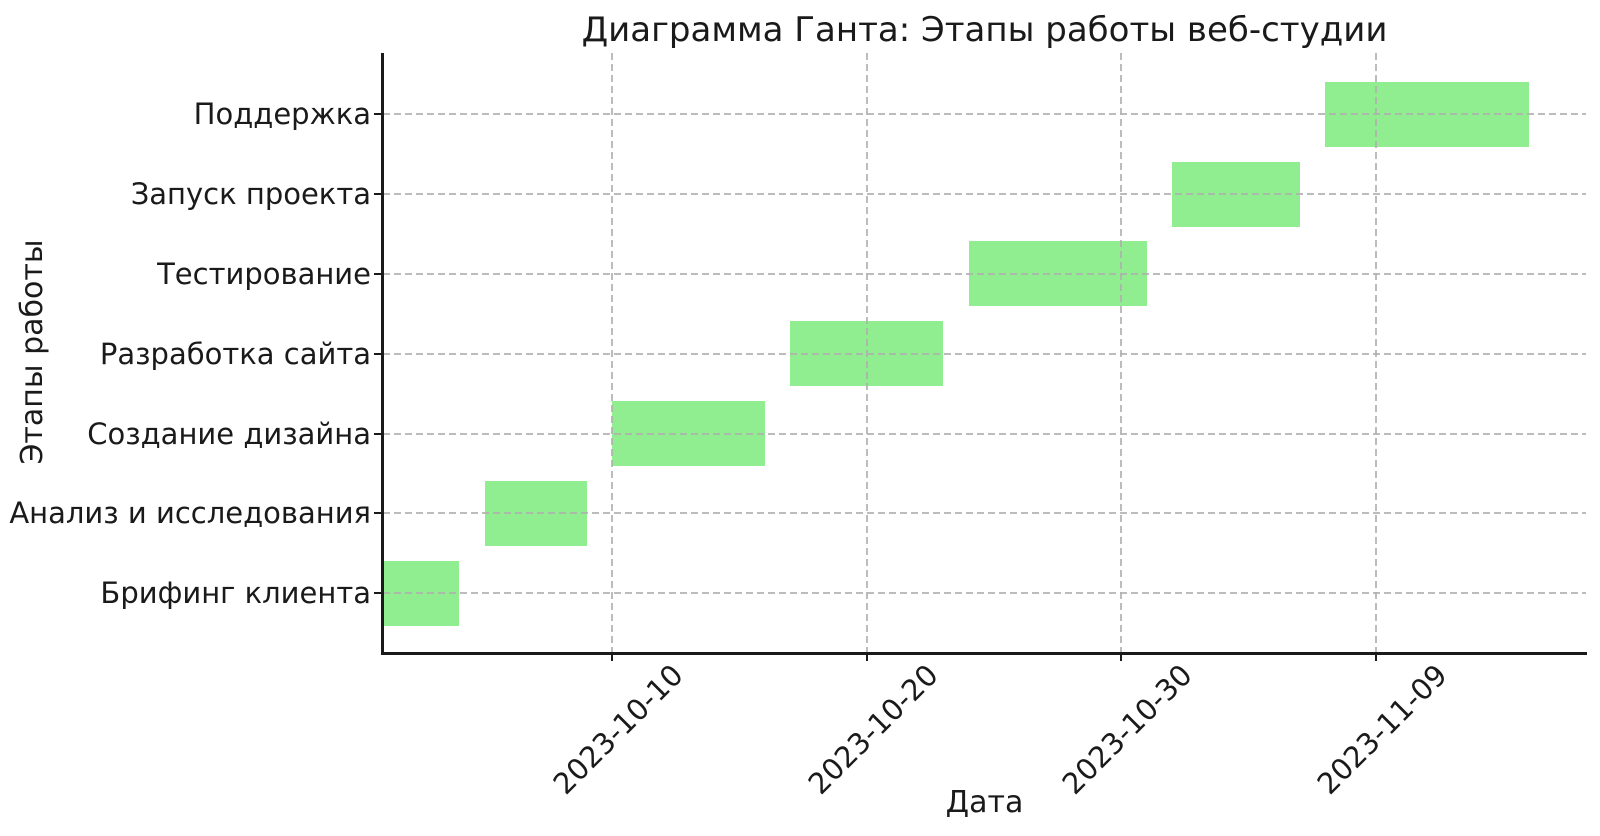 The image size is (1600, 836). What do you see at coordinates (190, 513) in the screenshot?
I see `y-tick-label: Анализ и исследования` at bounding box center [190, 513].